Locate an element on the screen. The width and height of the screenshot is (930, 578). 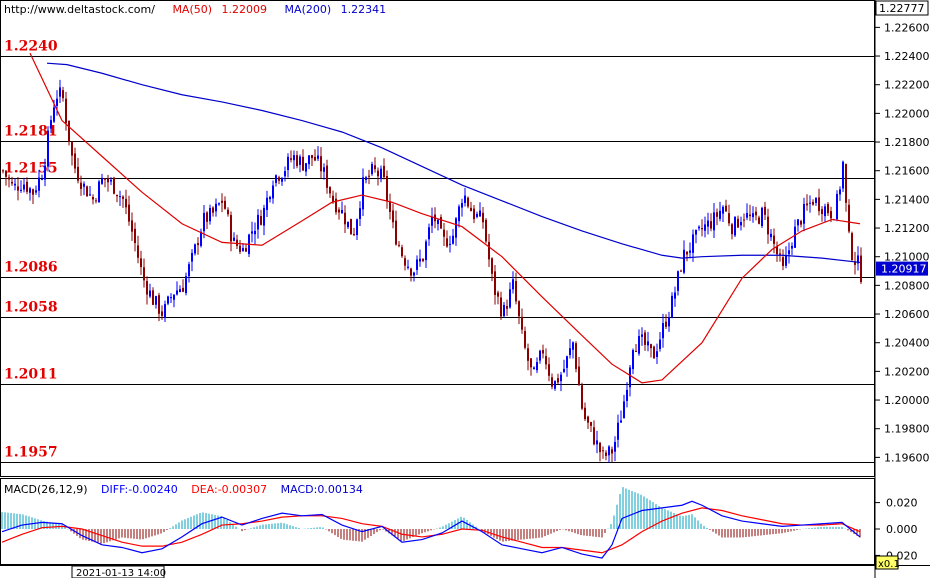
price-tick-label: 1.21800 is located at coordinates (907, 142).